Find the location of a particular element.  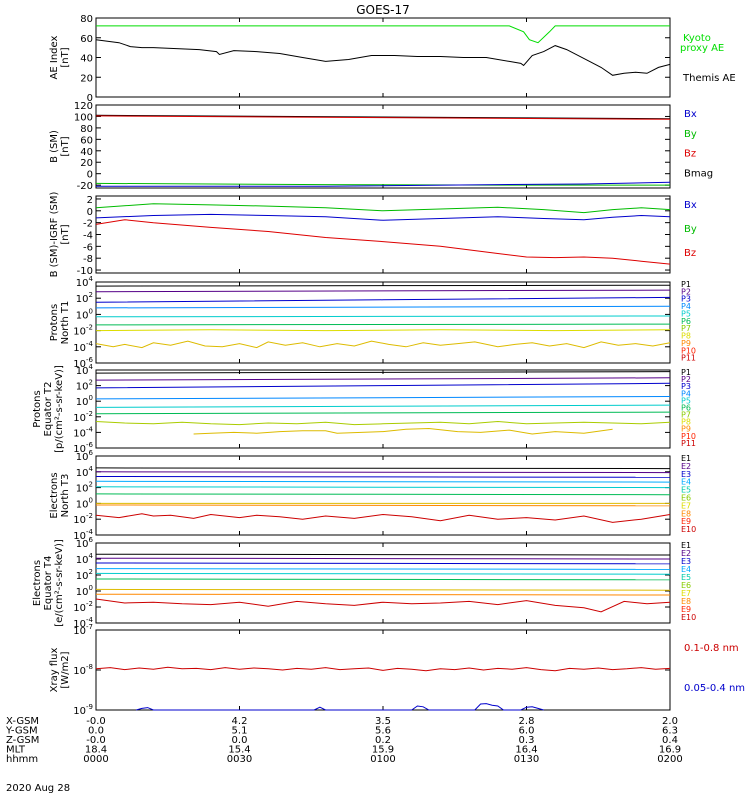

y-tick-label: 10⁻⁹ is located at coordinates (83, 710).